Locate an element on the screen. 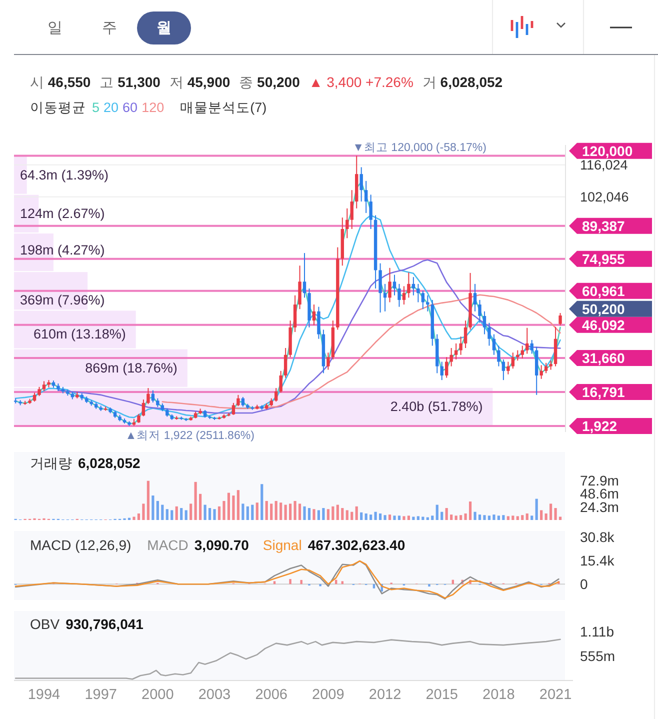 This screenshot has height=719, width=658. annotation: ▲최저 1,922 (2511.86%) is located at coordinates (190, 436).